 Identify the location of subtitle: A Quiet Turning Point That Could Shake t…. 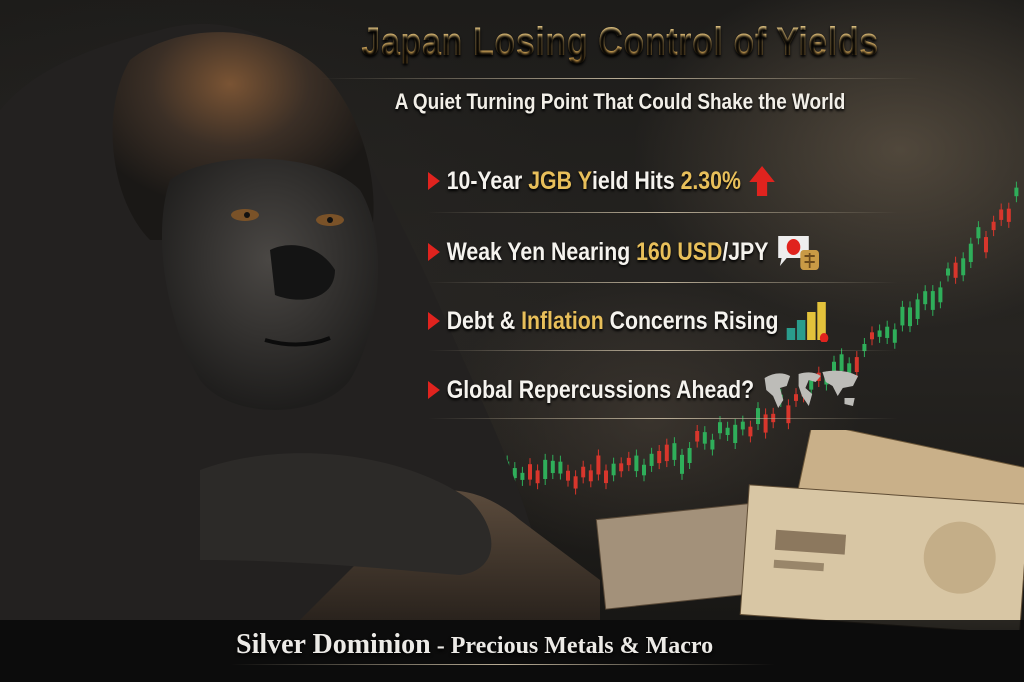
(620, 101).